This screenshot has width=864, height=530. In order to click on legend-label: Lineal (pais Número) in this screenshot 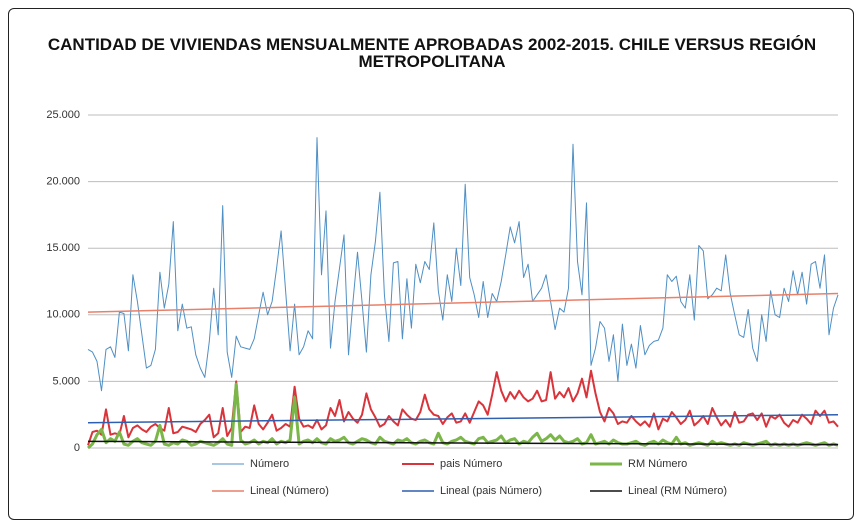, I will do `click(491, 491)`.